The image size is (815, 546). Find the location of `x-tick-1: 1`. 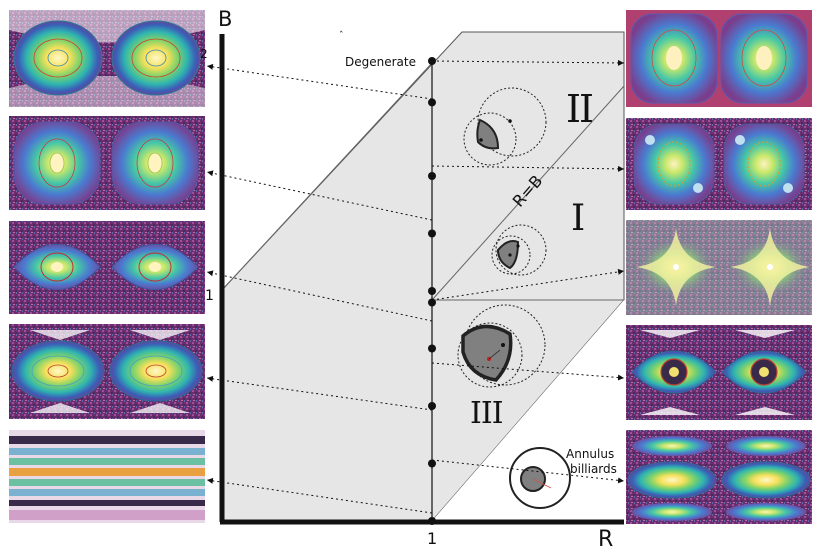

x-tick-1: 1 is located at coordinates (432, 537).